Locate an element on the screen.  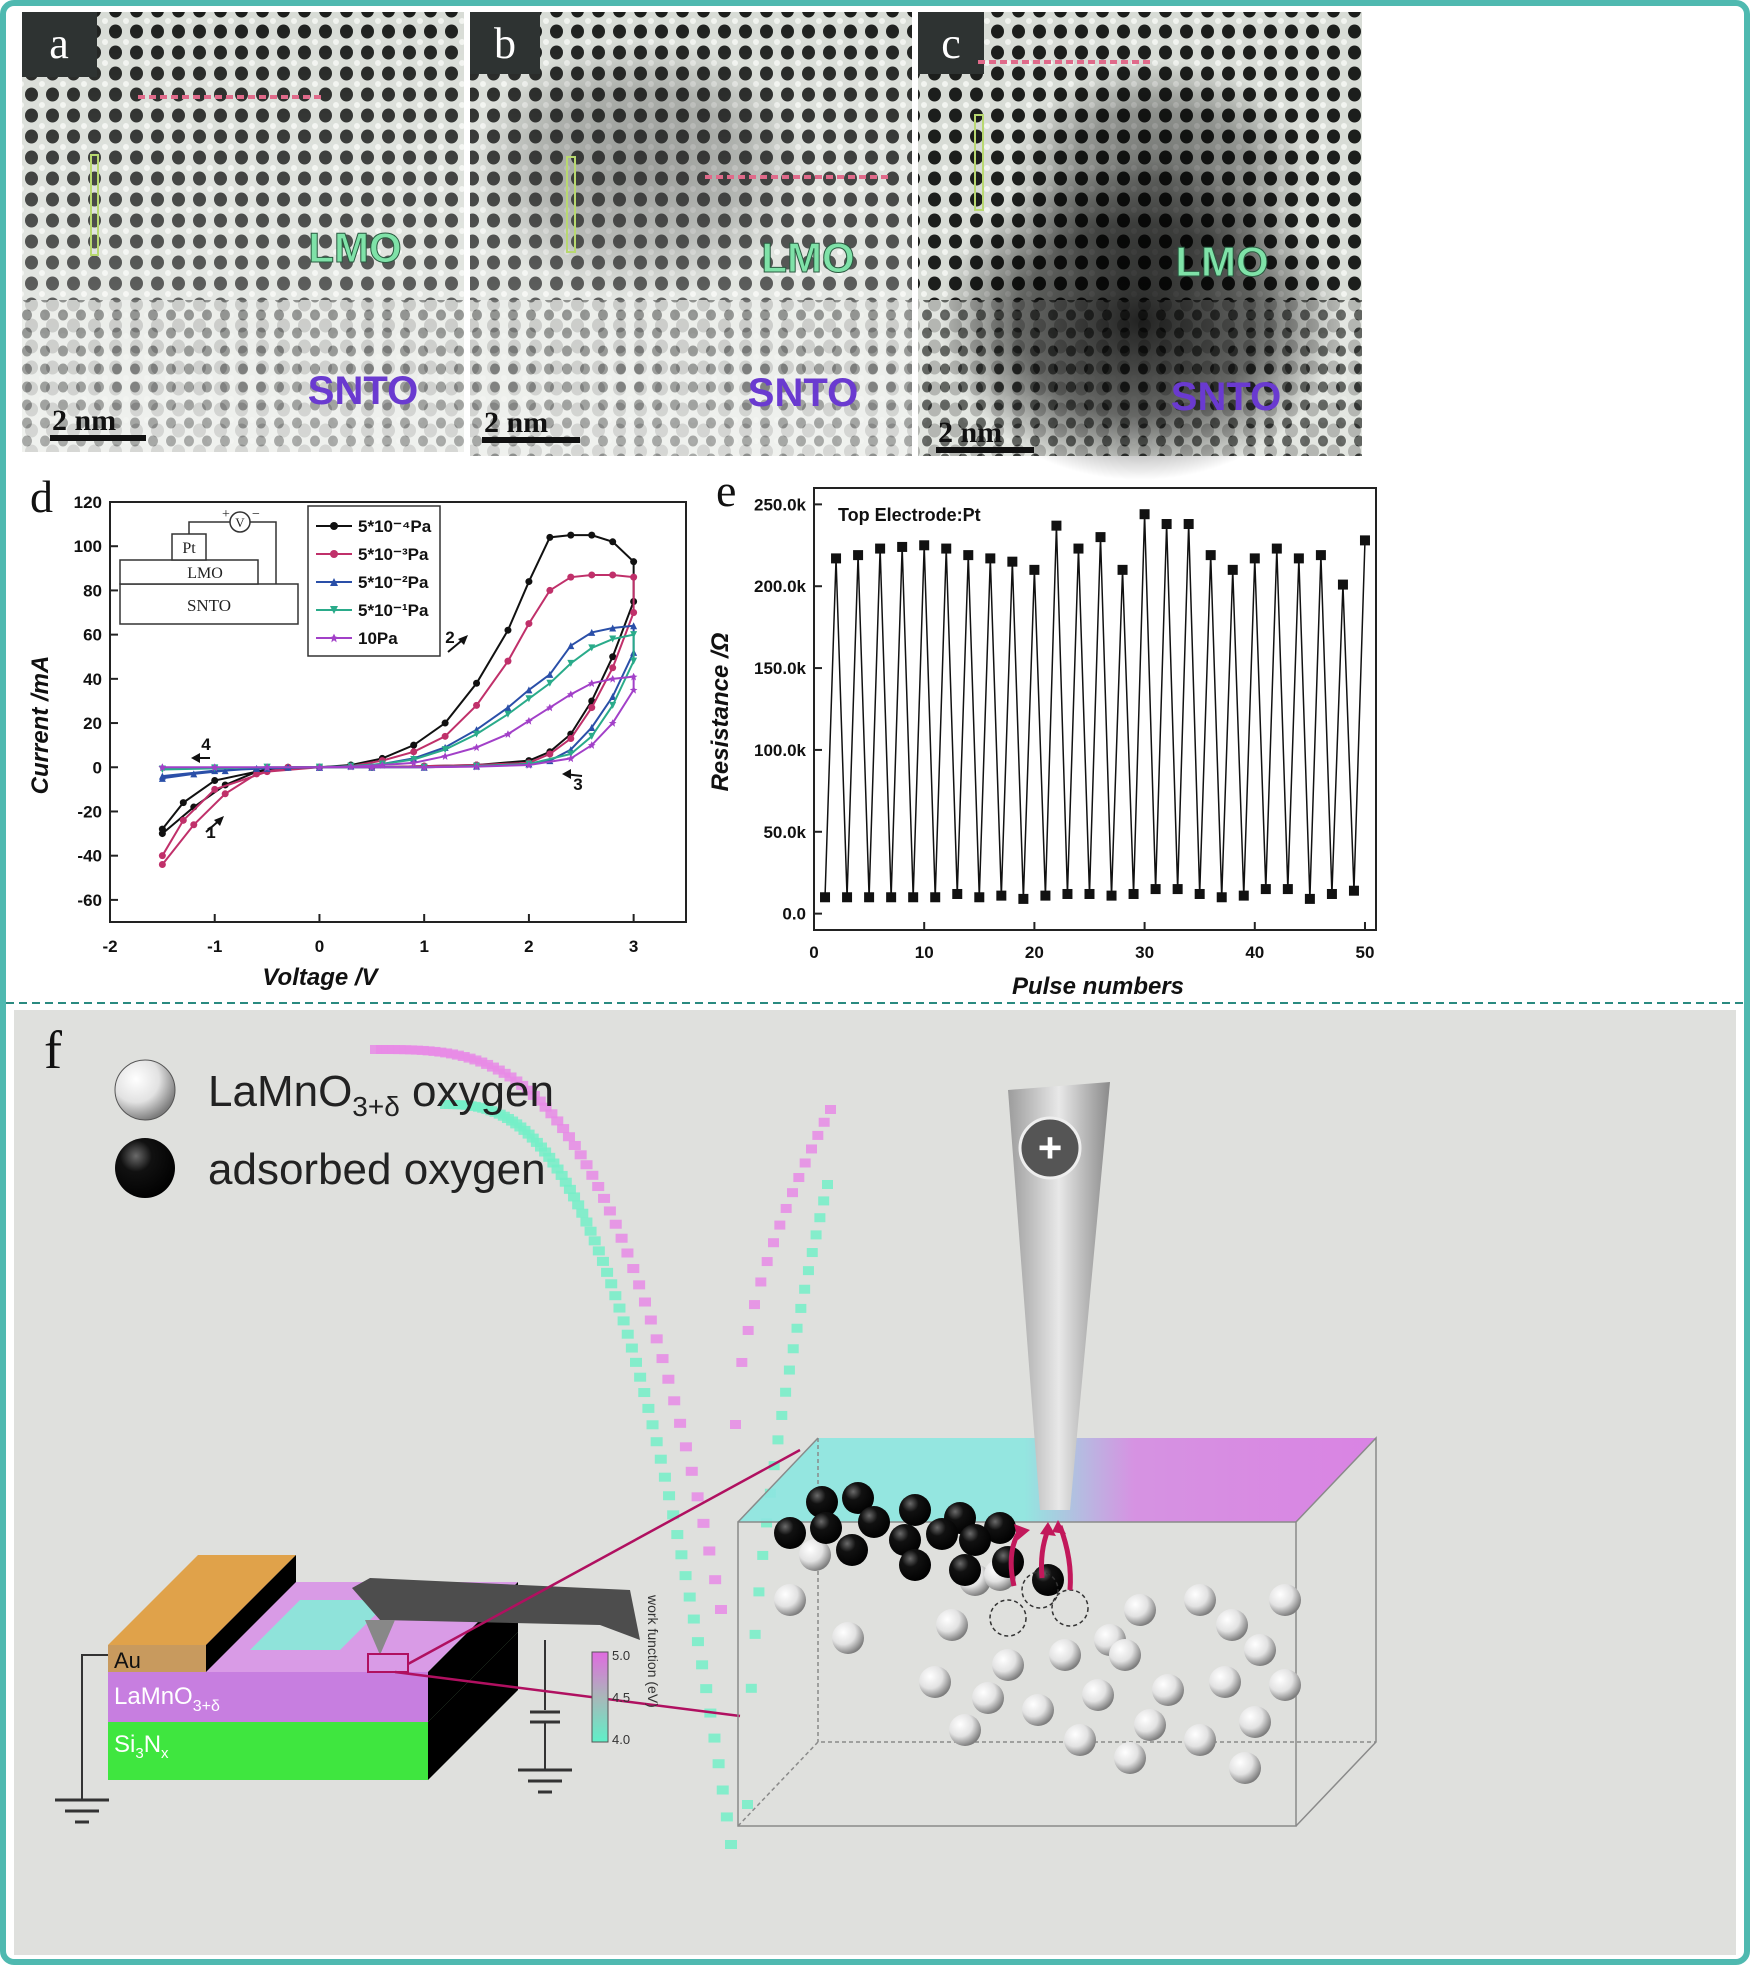
iv-legend-label: 5*10⁻¹Pa is located at coordinates (393, 610).